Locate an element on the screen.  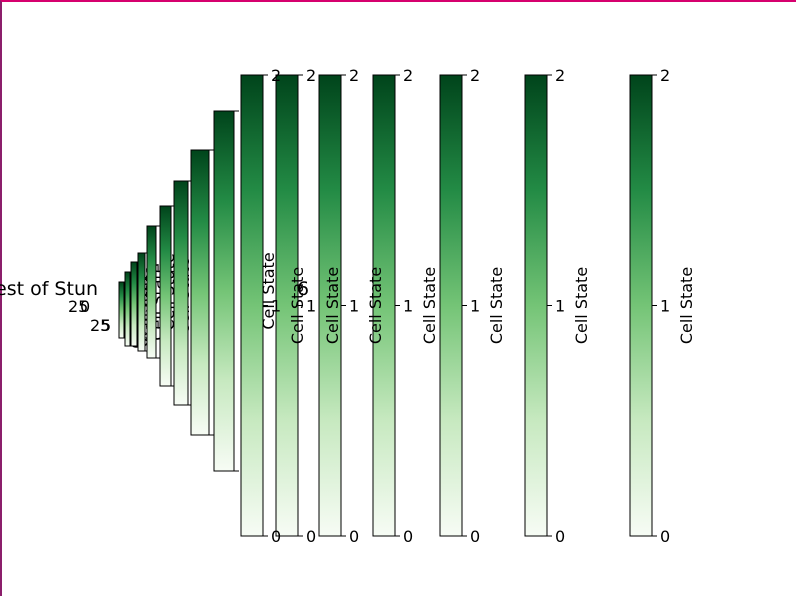
central-axis-ticks: 25 0 25 5 is located at coordinates (89, 316).